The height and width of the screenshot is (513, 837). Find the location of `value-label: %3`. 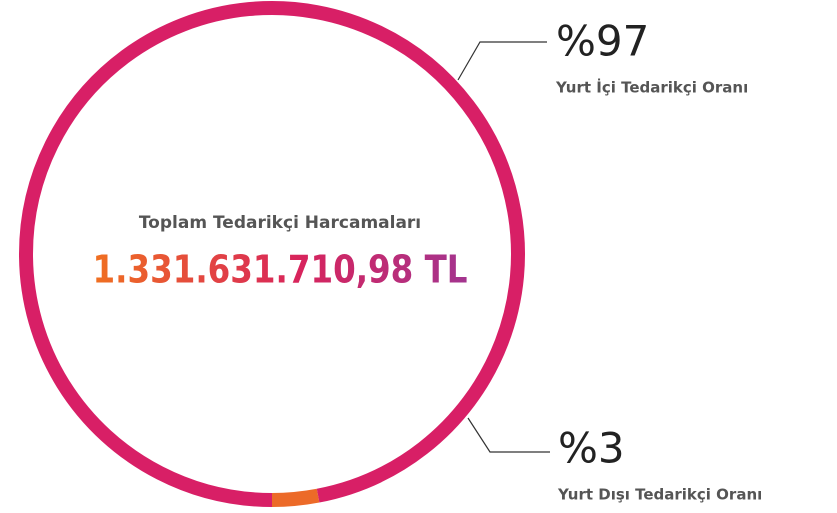

value-label: %3 is located at coordinates (591, 448).